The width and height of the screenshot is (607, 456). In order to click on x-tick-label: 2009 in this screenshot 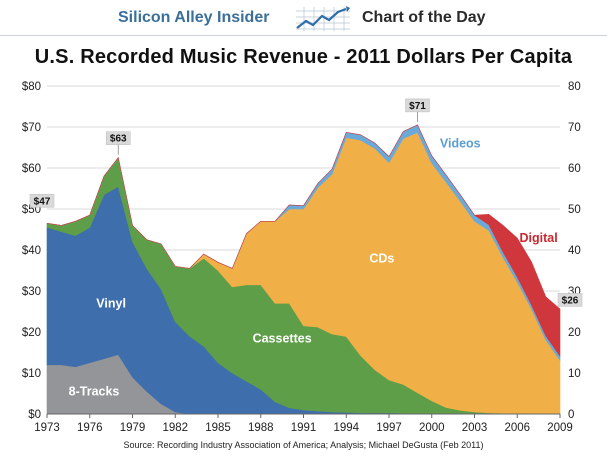, I will do `click(560, 428)`.